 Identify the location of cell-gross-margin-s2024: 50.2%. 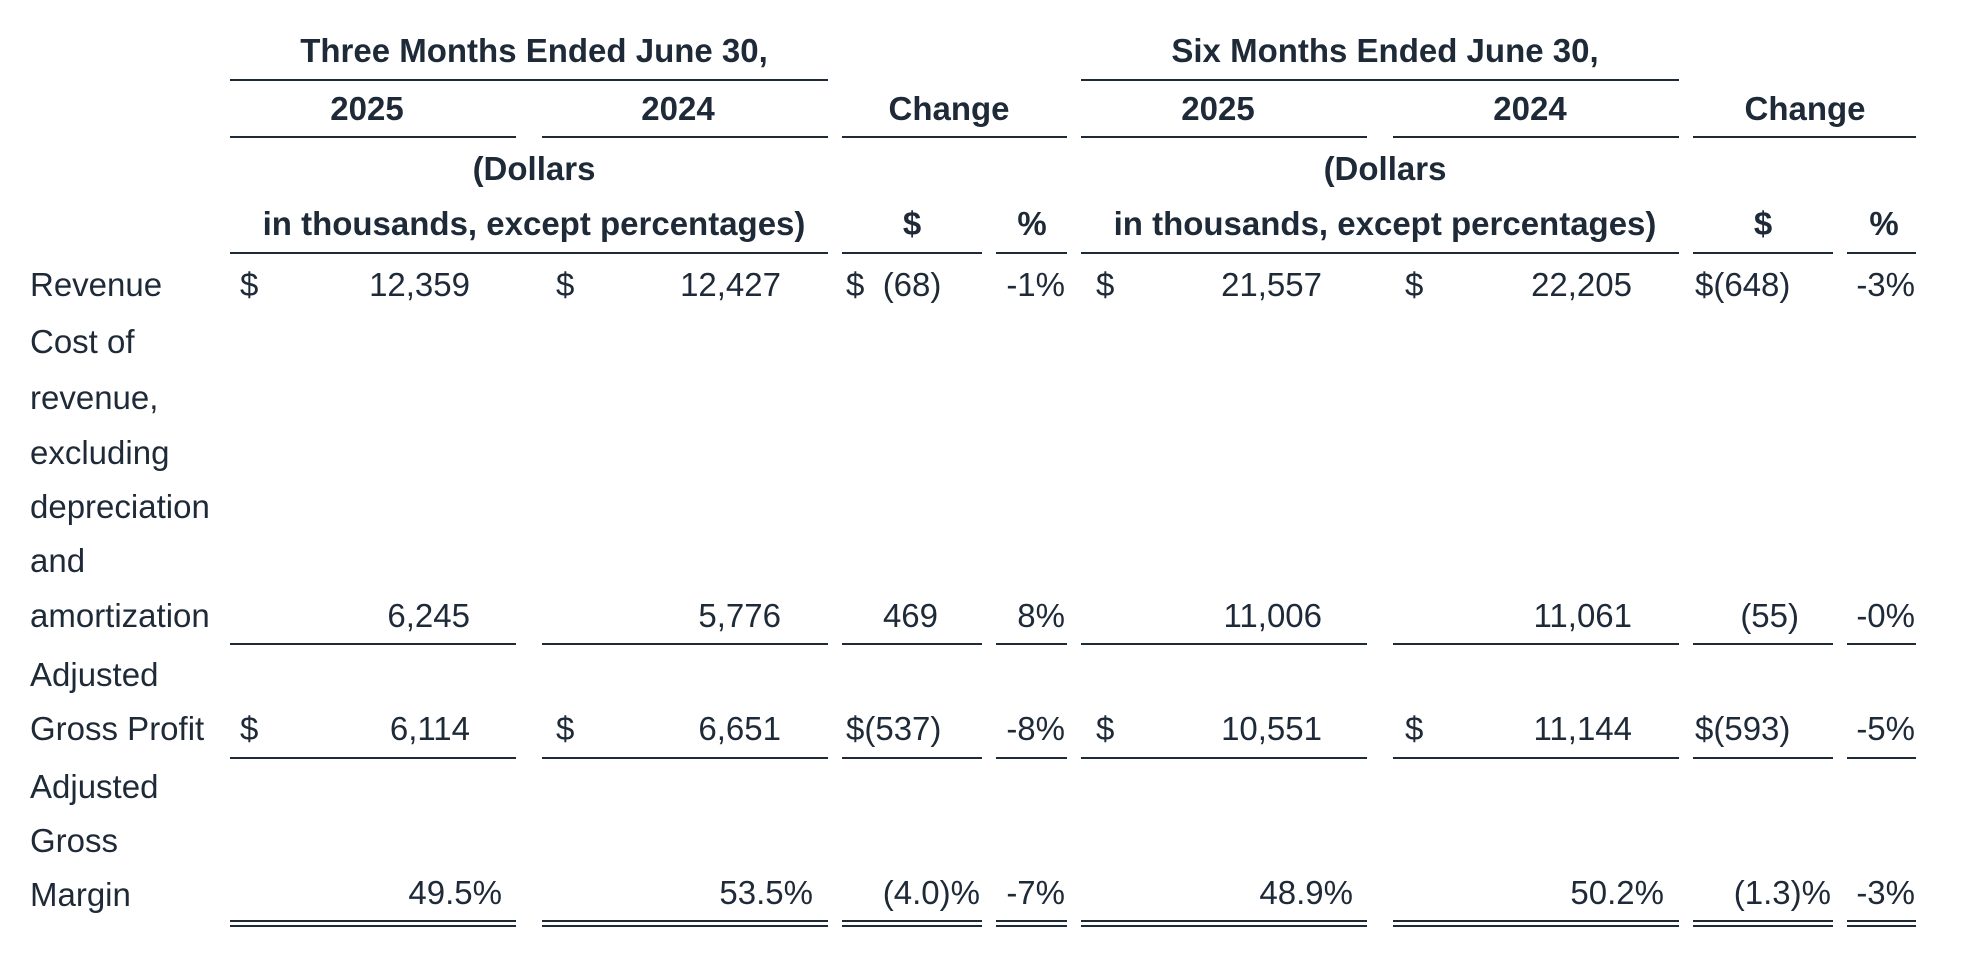
(1617, 892).